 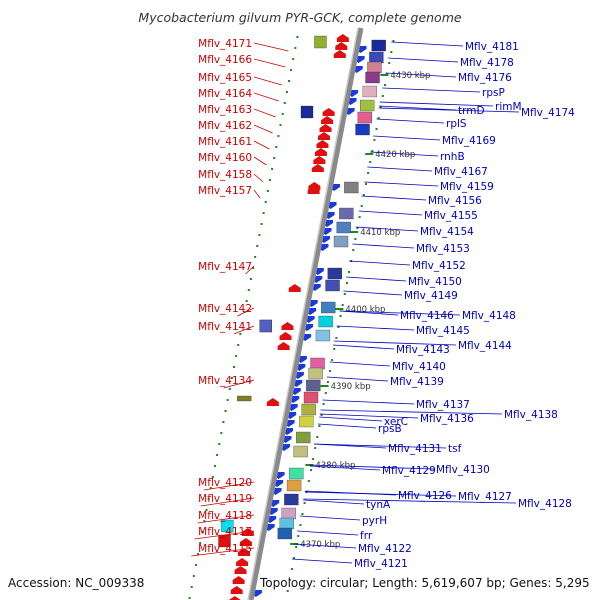 What do you see at coordinates (225, 483) in the screenshot?
I see `gene-label-left: Mflv_4120` at bounding box center [225, 483].